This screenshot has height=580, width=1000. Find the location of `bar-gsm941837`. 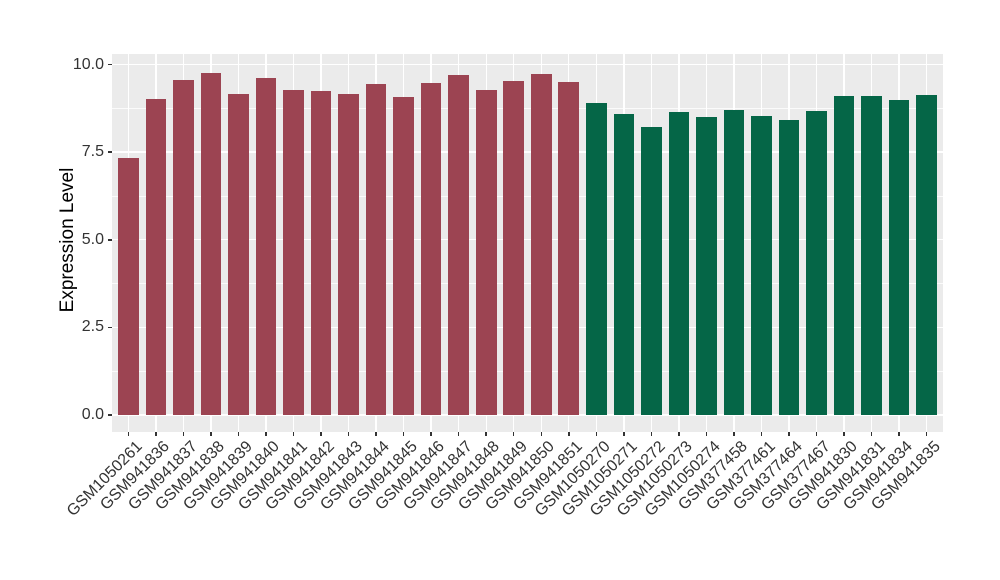

bar-gsm941837 is located at coordinates (183, 247).